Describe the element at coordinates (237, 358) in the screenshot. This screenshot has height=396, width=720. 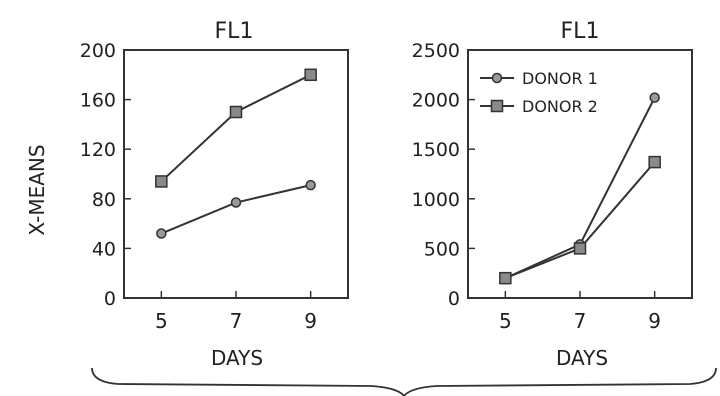
I see `panel-left-x-axis-label: DAYS` at that location.